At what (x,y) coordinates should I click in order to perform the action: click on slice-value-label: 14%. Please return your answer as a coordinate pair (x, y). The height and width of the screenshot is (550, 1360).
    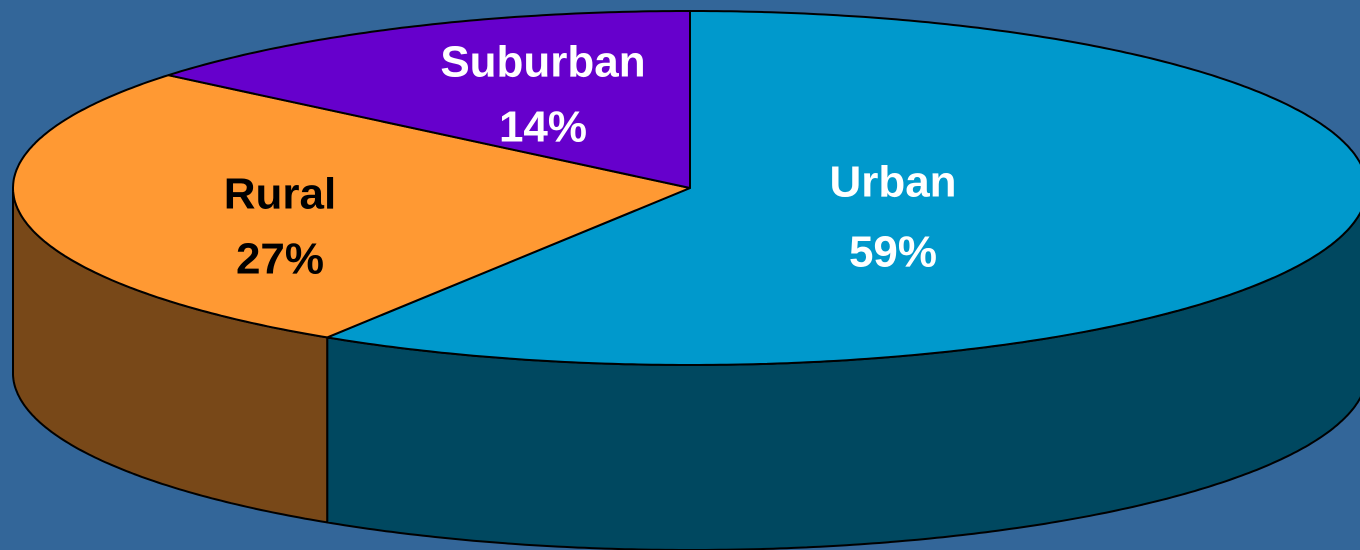
    Looking at the image, I should click on (543, 127).